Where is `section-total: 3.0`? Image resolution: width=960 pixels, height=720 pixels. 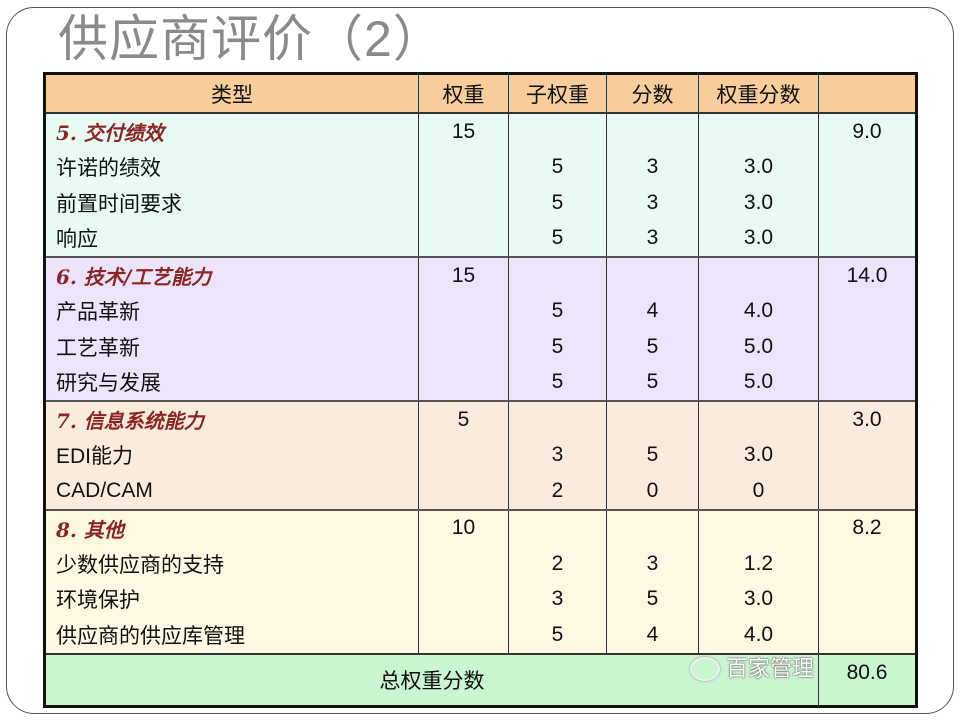 section-total: 3.0 is located at coordinates (867, 419).